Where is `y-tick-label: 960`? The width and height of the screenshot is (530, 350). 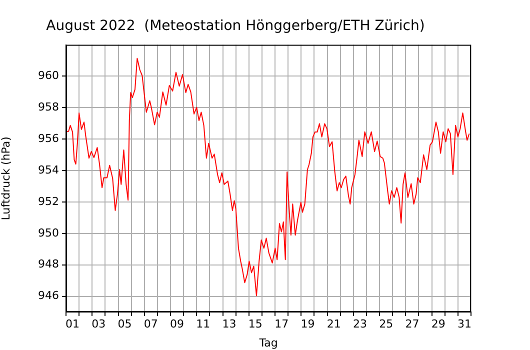 y-tick-label: 960 is located at coordinates (48, 75).